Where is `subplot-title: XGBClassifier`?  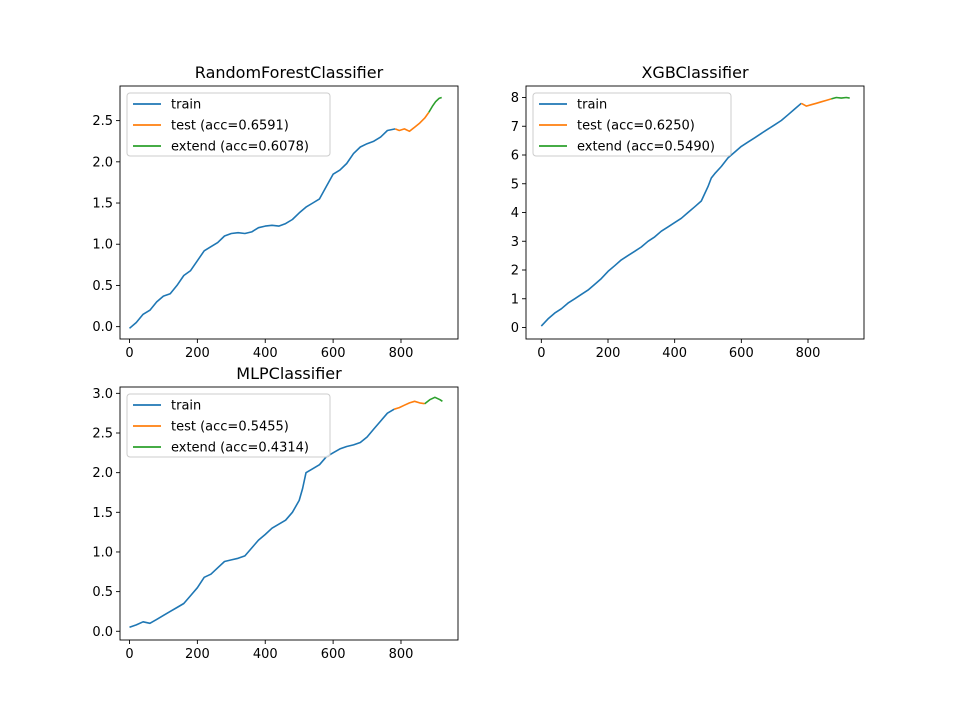 subplot-title: XGBClassifier is located at coordinates (695, 72).